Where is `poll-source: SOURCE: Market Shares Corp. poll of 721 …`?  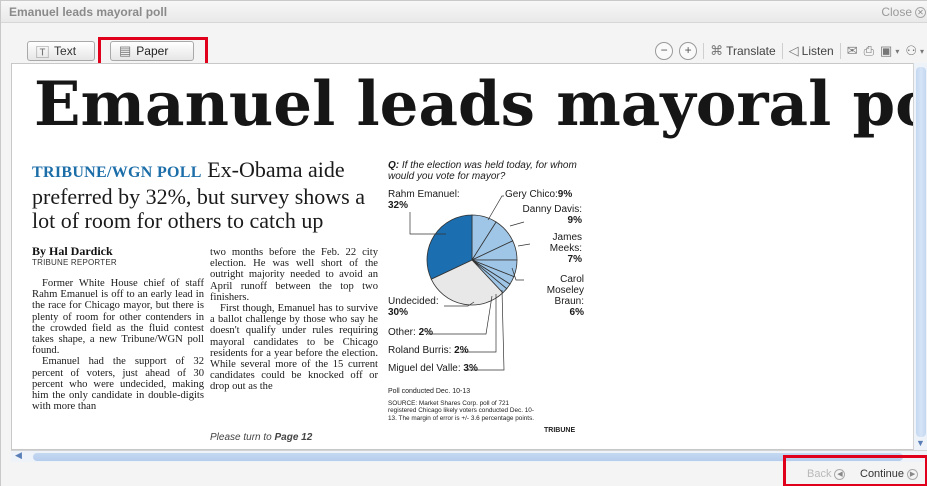
poll-source: SOURCE: Market Shares Corp. poll of 721 … is located at coordinates (461, 411).